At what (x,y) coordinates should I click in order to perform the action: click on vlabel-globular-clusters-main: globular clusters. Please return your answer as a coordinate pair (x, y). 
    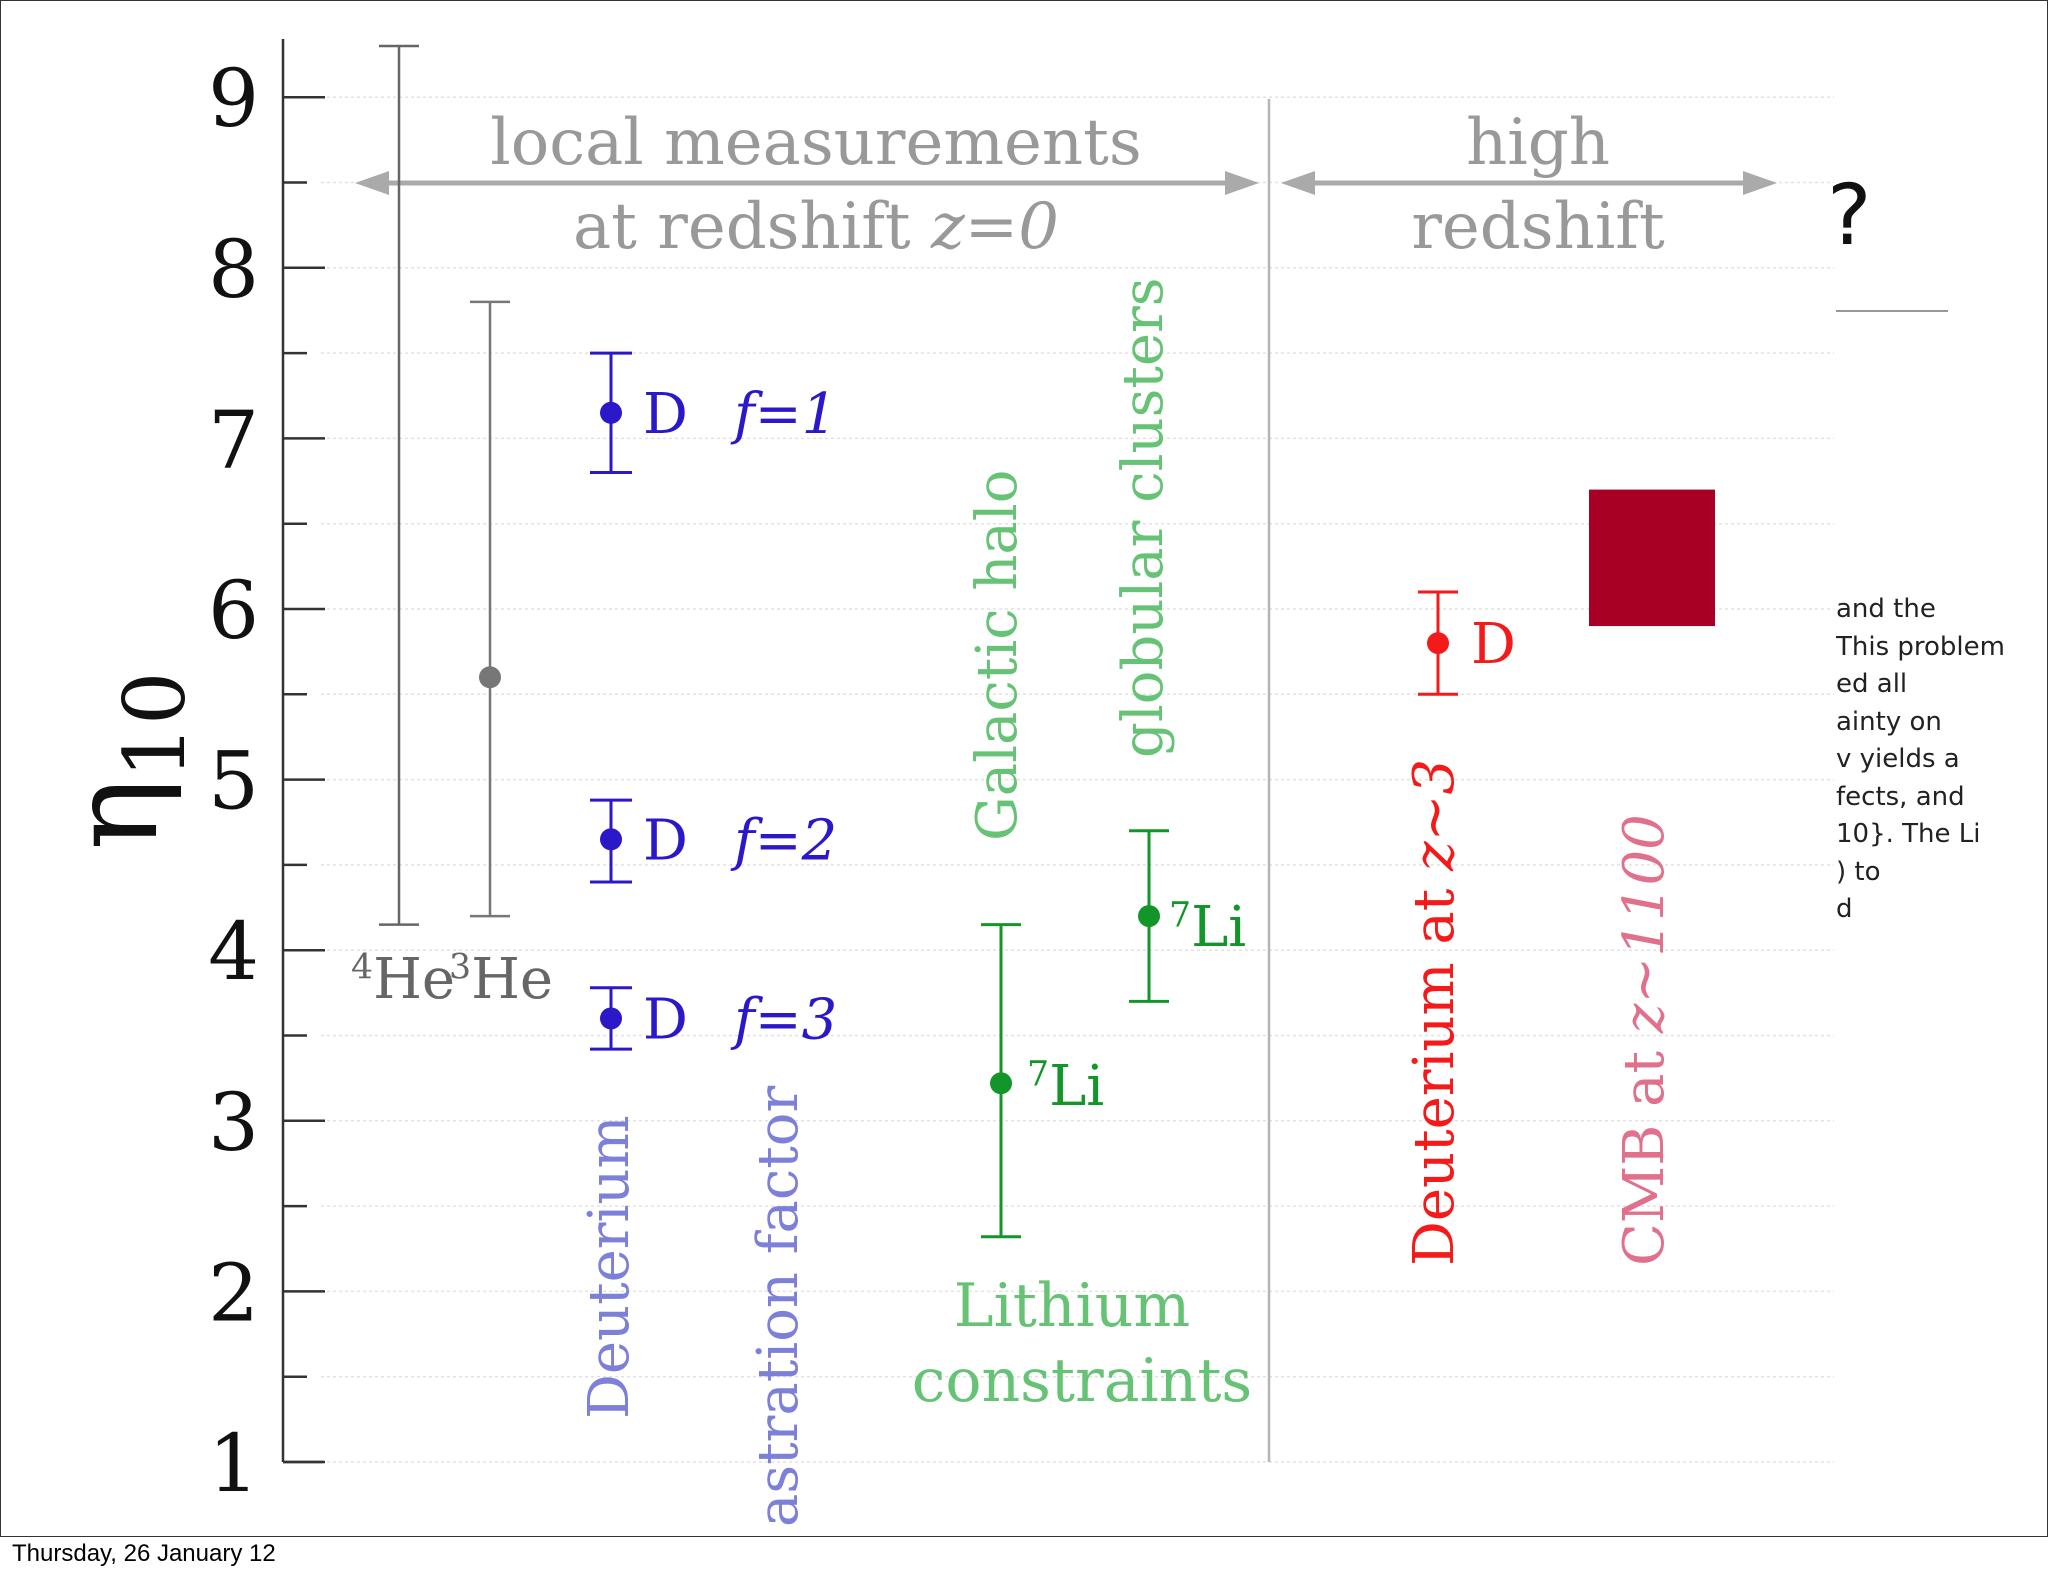
    Looking at the image, I should click on (1143, 518).